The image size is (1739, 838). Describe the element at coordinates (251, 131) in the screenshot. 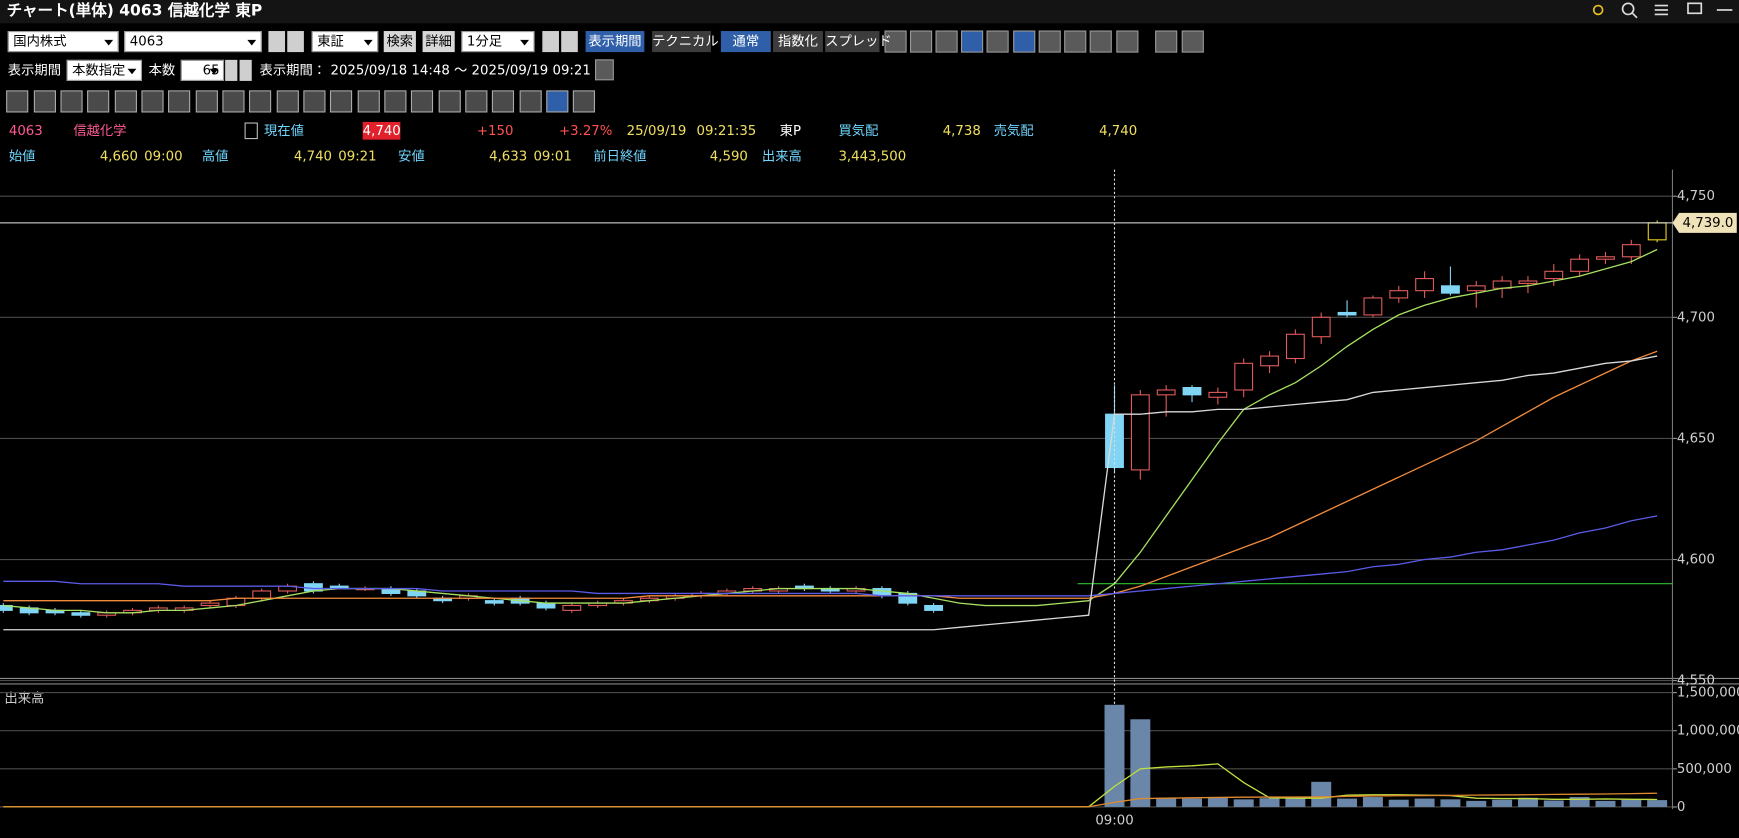

I see `doc-icon` at that location.